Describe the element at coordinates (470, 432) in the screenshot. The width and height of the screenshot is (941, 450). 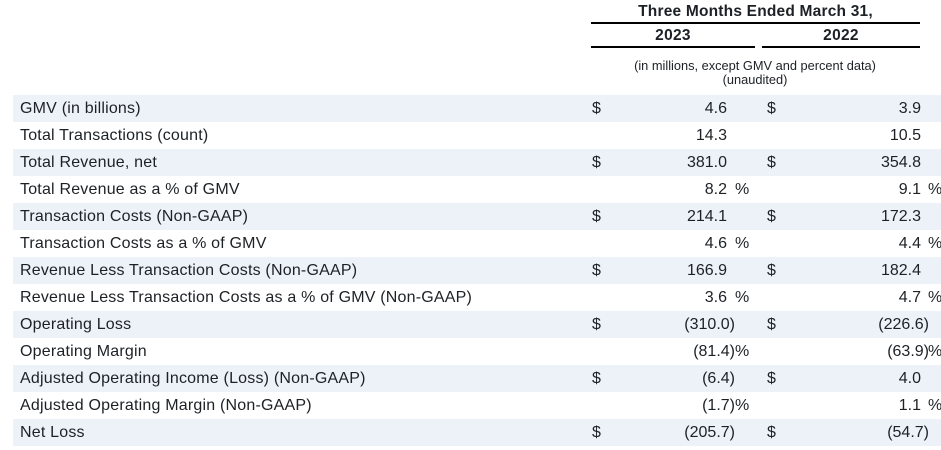
I see `table-row: Net Loss $ (205.7) $ (54.7)` at that location.